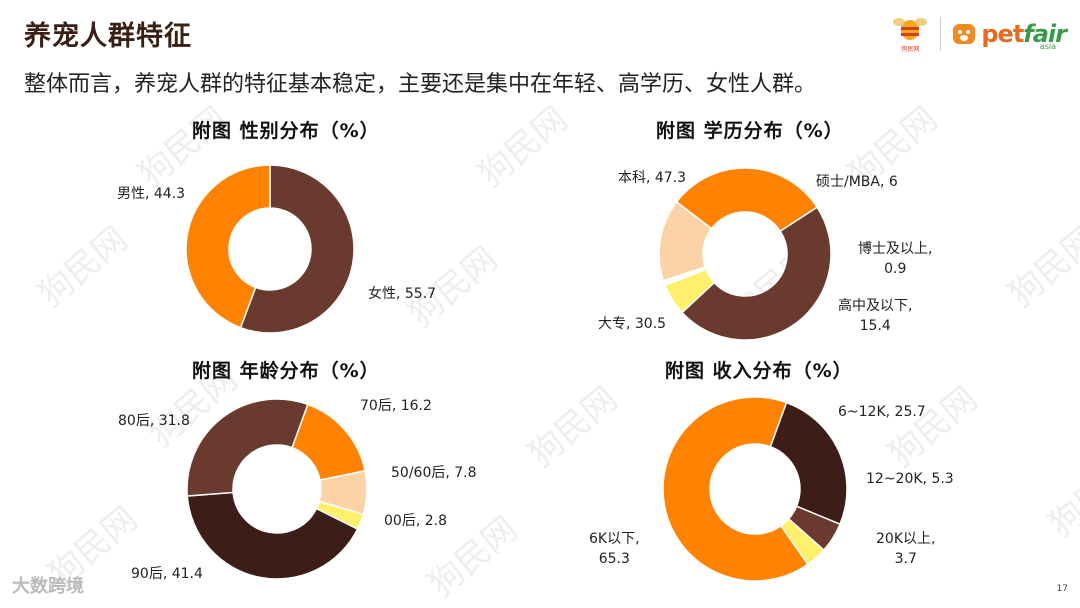 The image size is (1080, 608). Describe the element at coordinates (108, 36) in the screenshot. I see `page-title: 养宠人群特征` at that location.